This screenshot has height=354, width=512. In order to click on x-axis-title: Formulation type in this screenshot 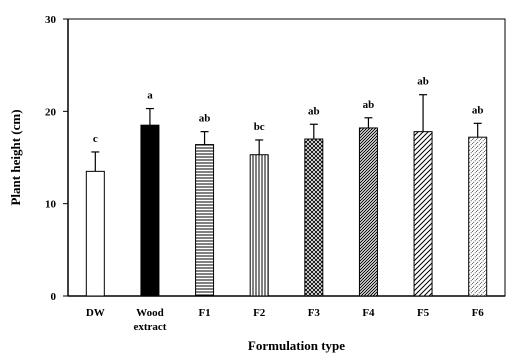, I will do `click(296, 345)`.